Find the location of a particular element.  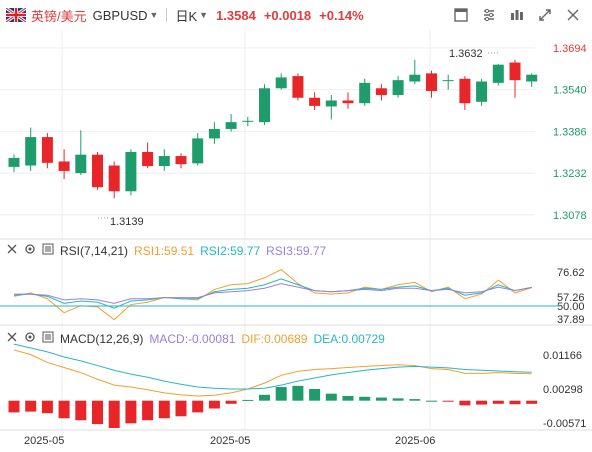

macd-axis-tick: -0.00571 is located at coordinates (564, 424).